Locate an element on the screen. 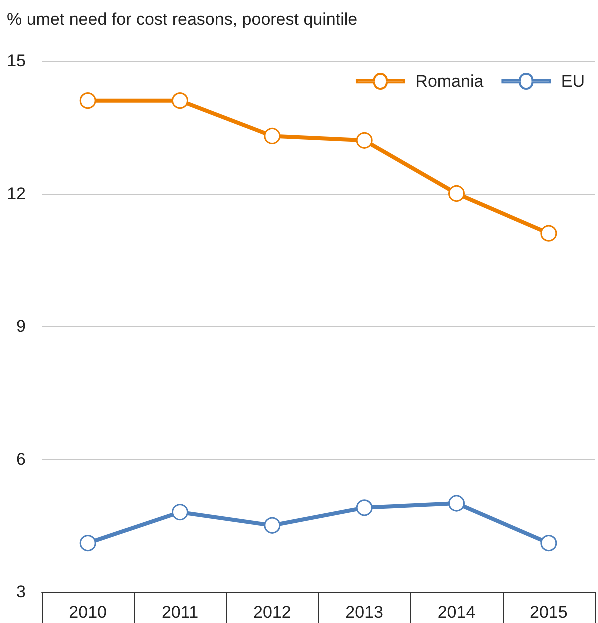 This screenshot has width=598, height=623. x-tick-label: 2015 is located at coordinates (549, 612).